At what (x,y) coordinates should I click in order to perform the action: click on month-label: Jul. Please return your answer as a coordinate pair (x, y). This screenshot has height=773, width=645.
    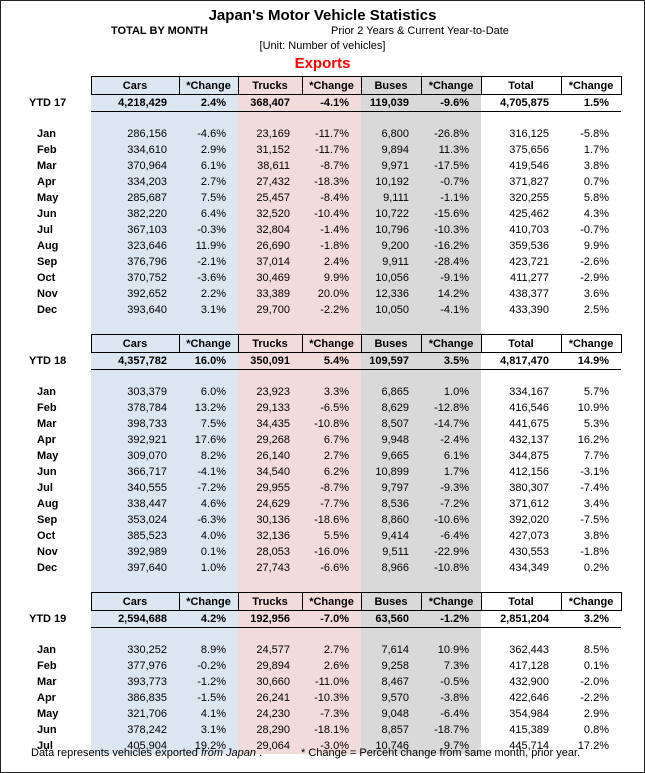
    Looking at the image, I should click on (45, 230).